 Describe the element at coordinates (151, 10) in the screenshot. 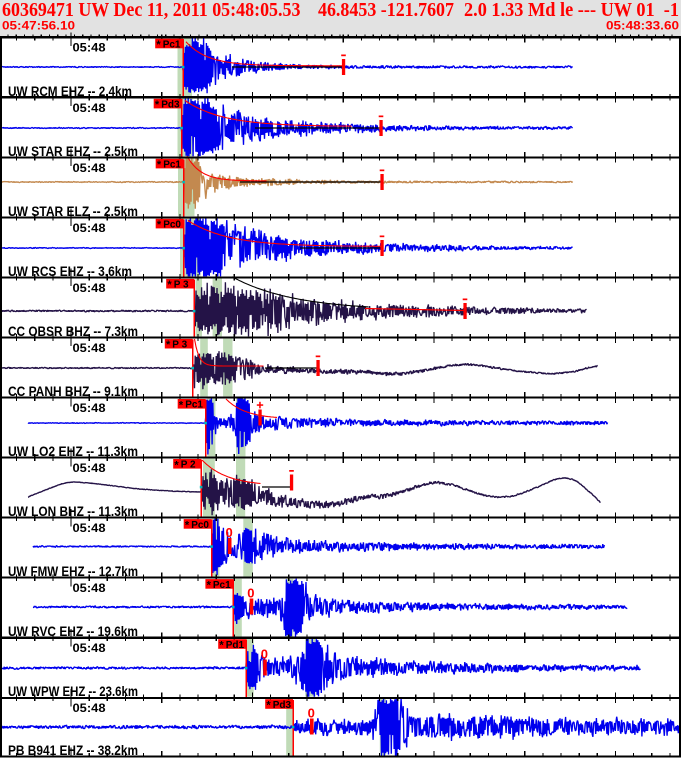

I see `svg-text:60369471 UW Dec 11, 2011 05:48: 60369471 UW Dec 11, 2011 05:48:05.53` at that location.